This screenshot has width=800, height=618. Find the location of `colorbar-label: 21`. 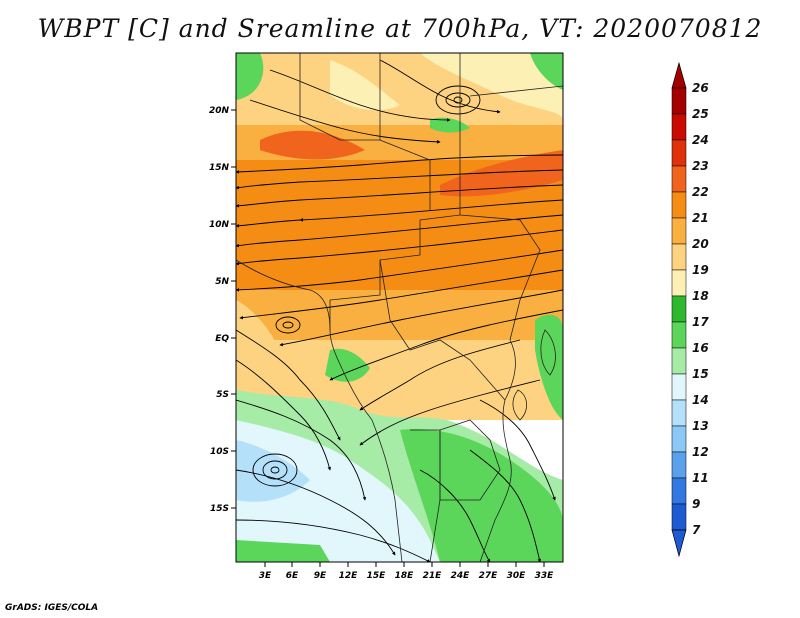

colorbar-label: 21 is located at coordinates (700, 218).